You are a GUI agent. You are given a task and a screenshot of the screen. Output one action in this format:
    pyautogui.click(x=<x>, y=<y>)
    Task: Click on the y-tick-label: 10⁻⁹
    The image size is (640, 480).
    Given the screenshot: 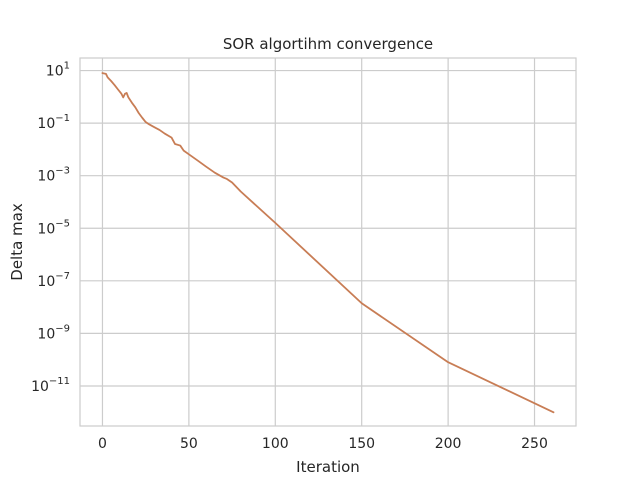 What is the action you would take?
    pyautogui.click(x=53, y=332)
    